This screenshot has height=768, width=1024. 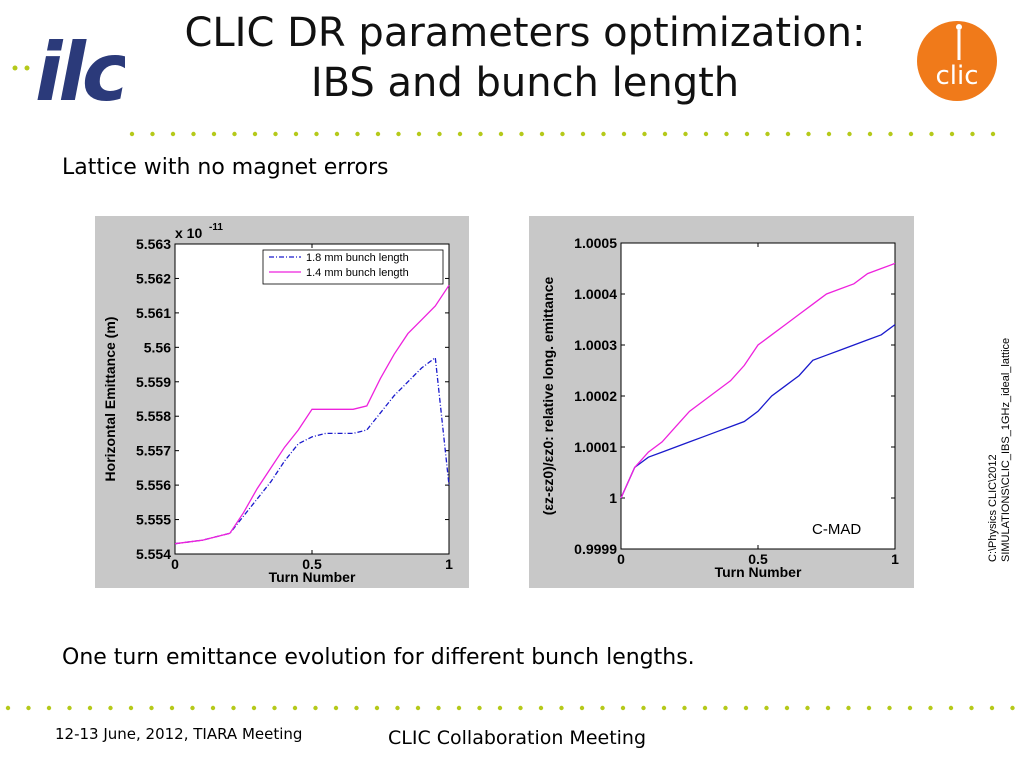 What do you see at coordinates (357, 273) in the screenshot?
I see `legend-label-1: 1.4 mm bunch length` at bounding box center [357, 273].